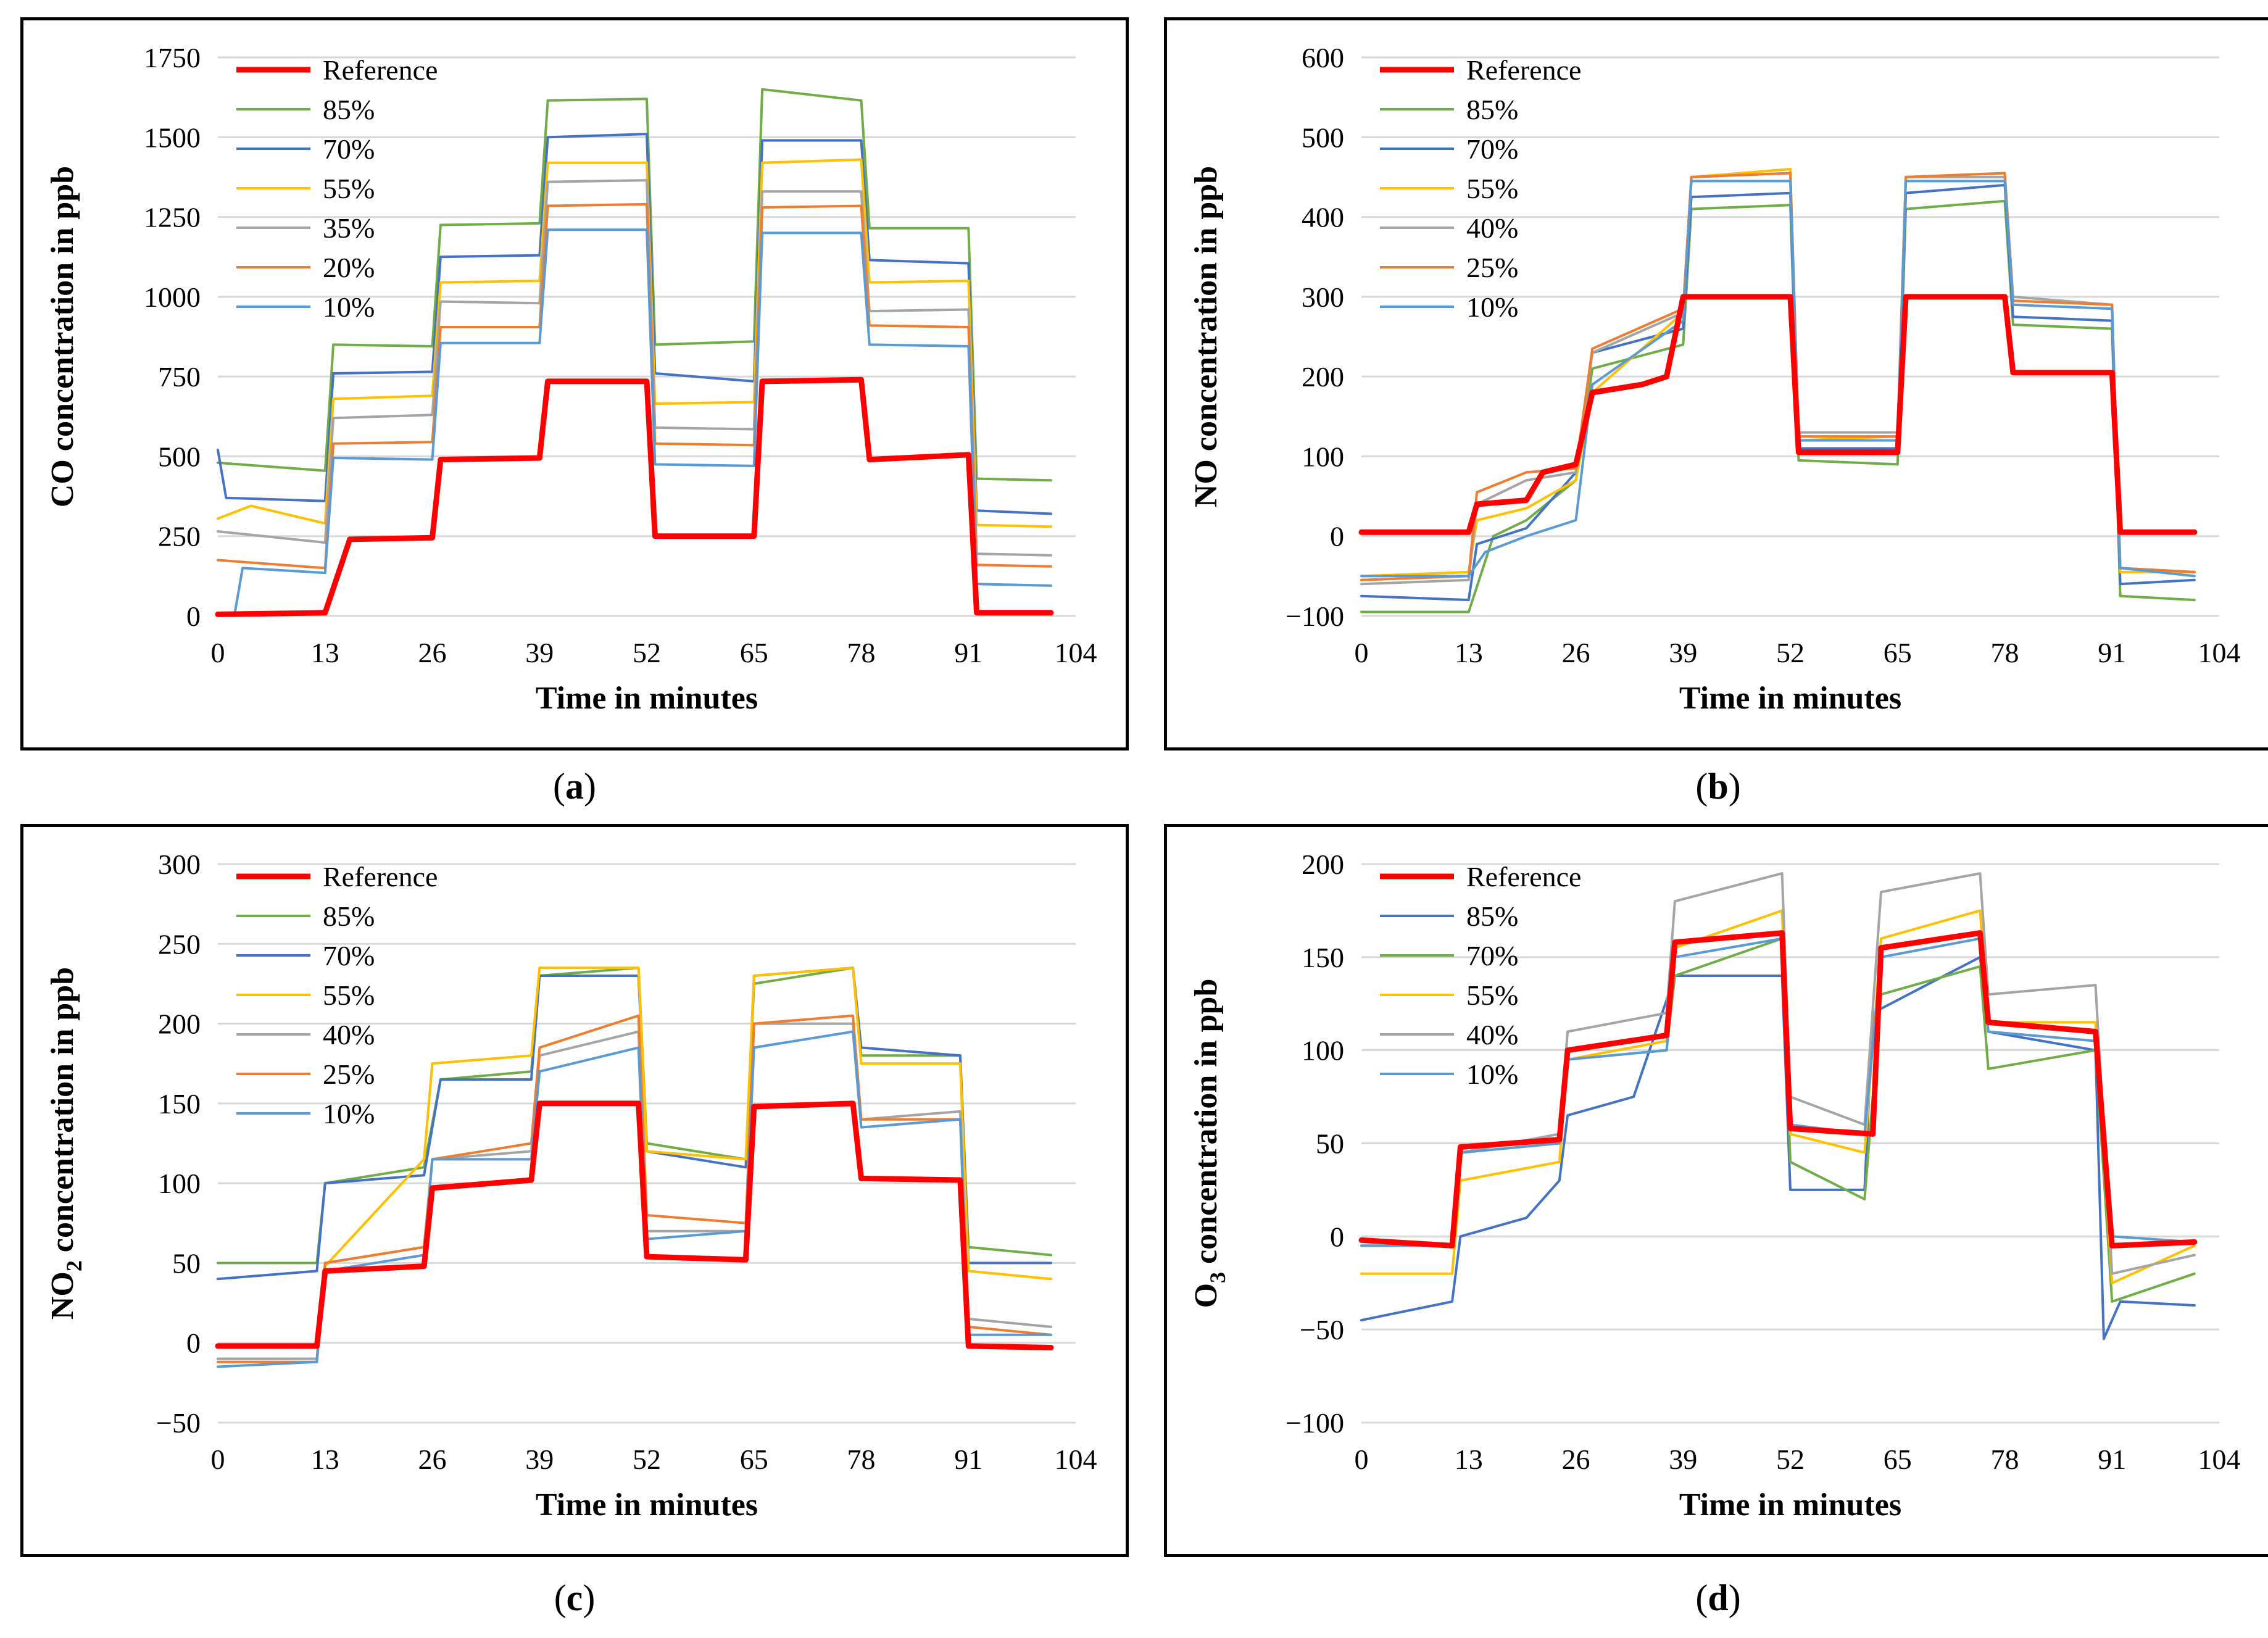 The width and height of the screenshot is (2268, 1638). What do you see at coordinates (1323, 297) in the screenshot?
I see `y-tick-label: 300` at bounding box center [1323, 297].